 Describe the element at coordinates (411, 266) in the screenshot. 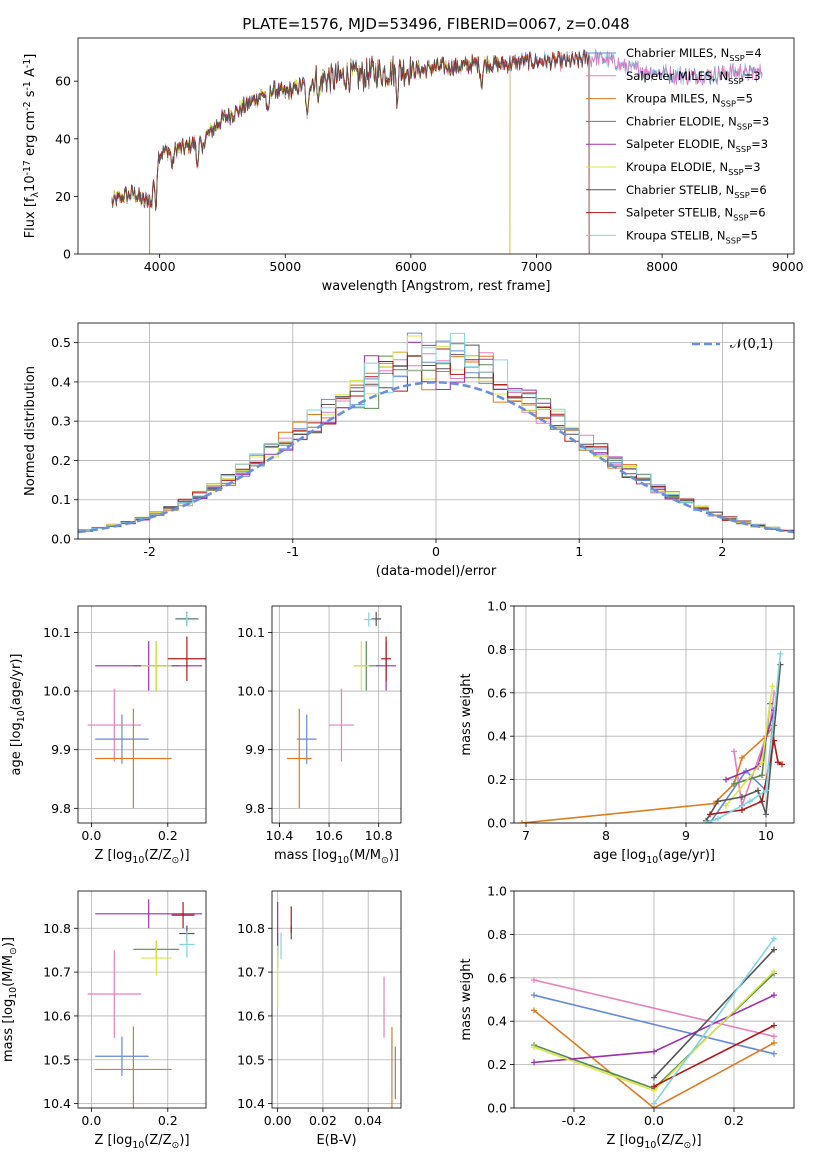

I see `x-tick-label: 6000` at that location.